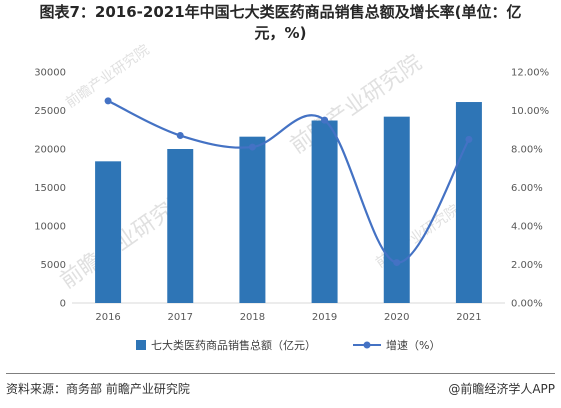 The width and height of the screenshot is (561, 408). I want to click on left-axis-tick-label: 5000, so click(53, 265).